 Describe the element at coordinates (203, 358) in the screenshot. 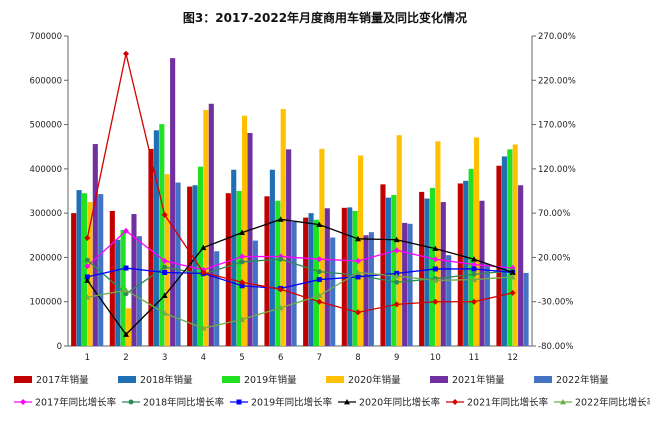

I see `x-tick-label: 4` at that location.